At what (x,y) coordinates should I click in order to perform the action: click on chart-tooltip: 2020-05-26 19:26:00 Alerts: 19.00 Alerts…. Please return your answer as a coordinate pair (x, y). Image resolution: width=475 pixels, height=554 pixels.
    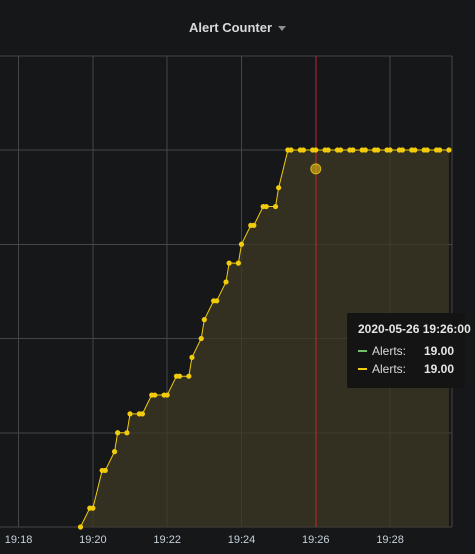
    Looking at the image, I should click on (409, 350).